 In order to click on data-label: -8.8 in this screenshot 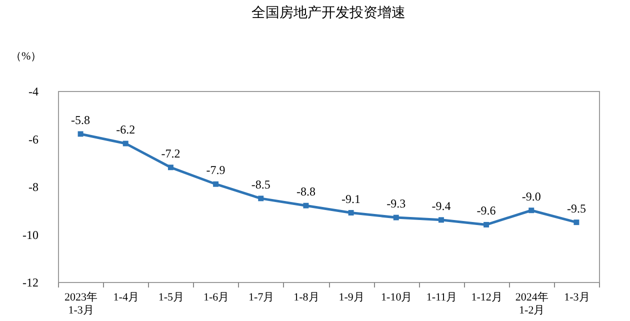, I will do `click(306, 191)`.